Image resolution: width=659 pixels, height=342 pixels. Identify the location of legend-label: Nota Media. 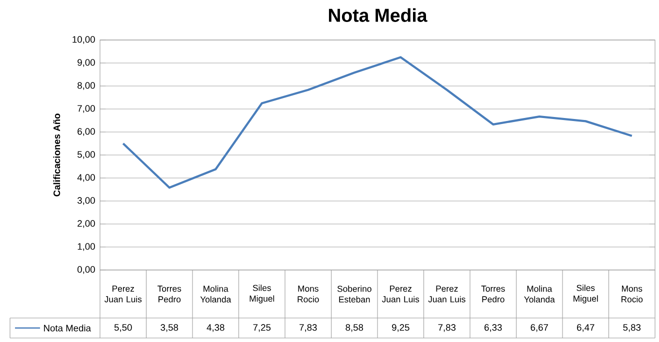
(67, 328).